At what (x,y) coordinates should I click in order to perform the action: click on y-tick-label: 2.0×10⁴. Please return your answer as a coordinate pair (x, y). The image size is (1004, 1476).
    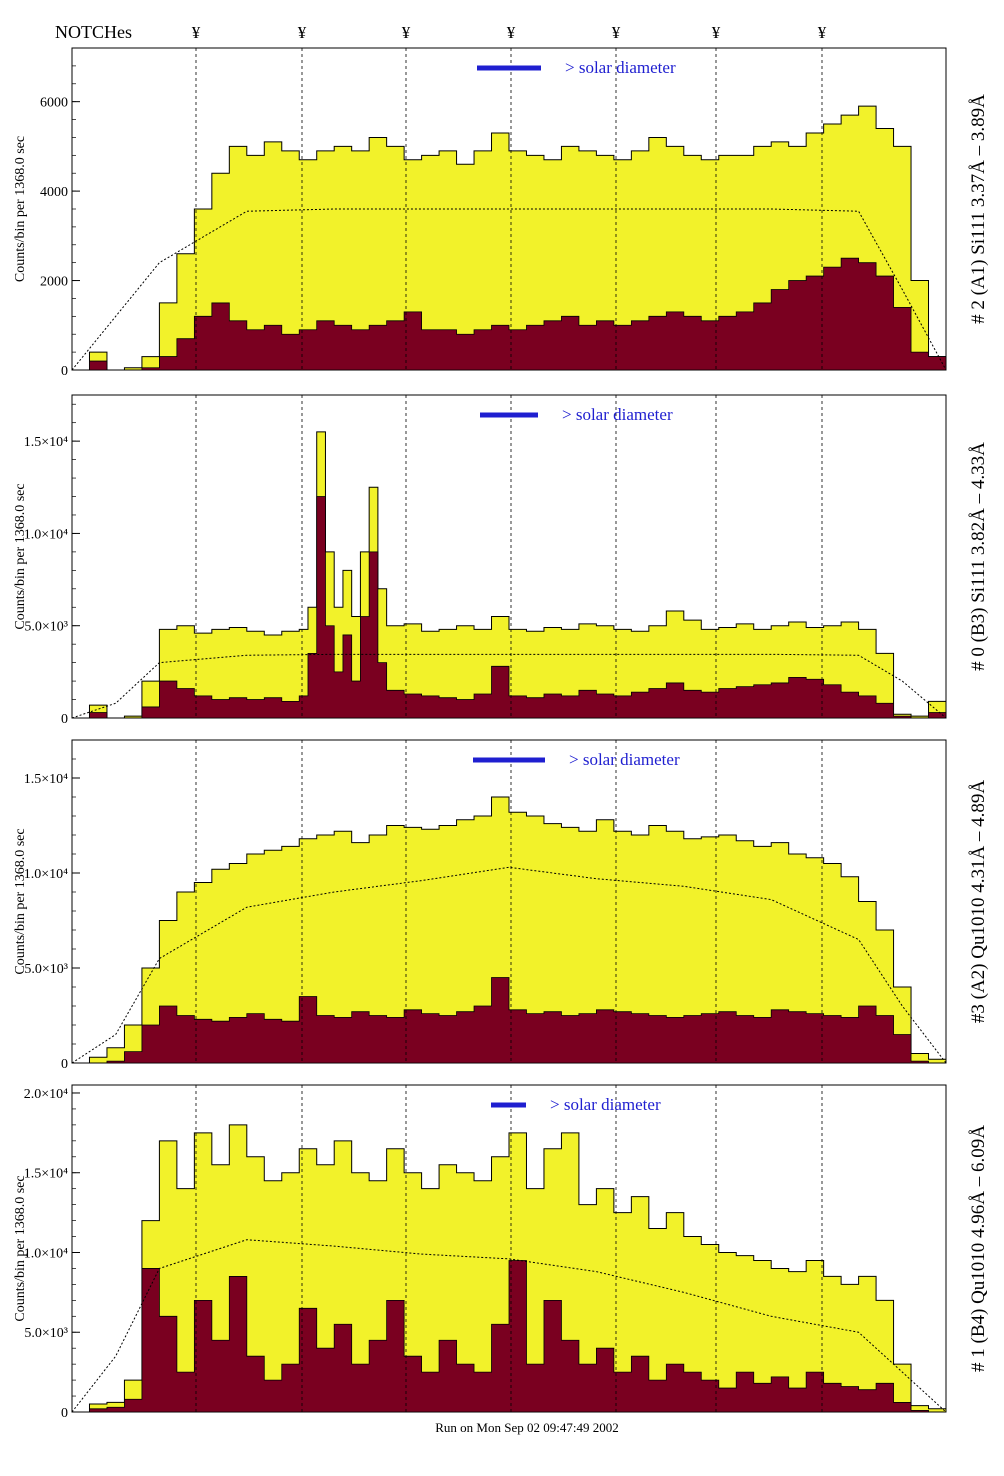
    Looking at the image, I should click on (46, 1094).